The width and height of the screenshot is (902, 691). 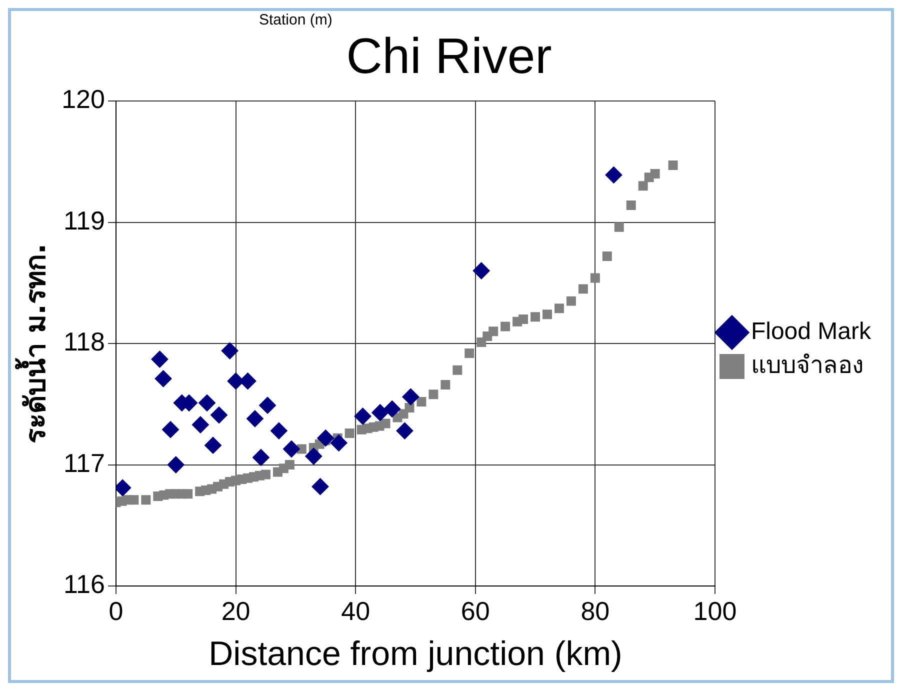 What do you see at coordinates (811, 332) in the screenshot?
I see `legend-label: Flood Mark` at bounding box center [811, 332].